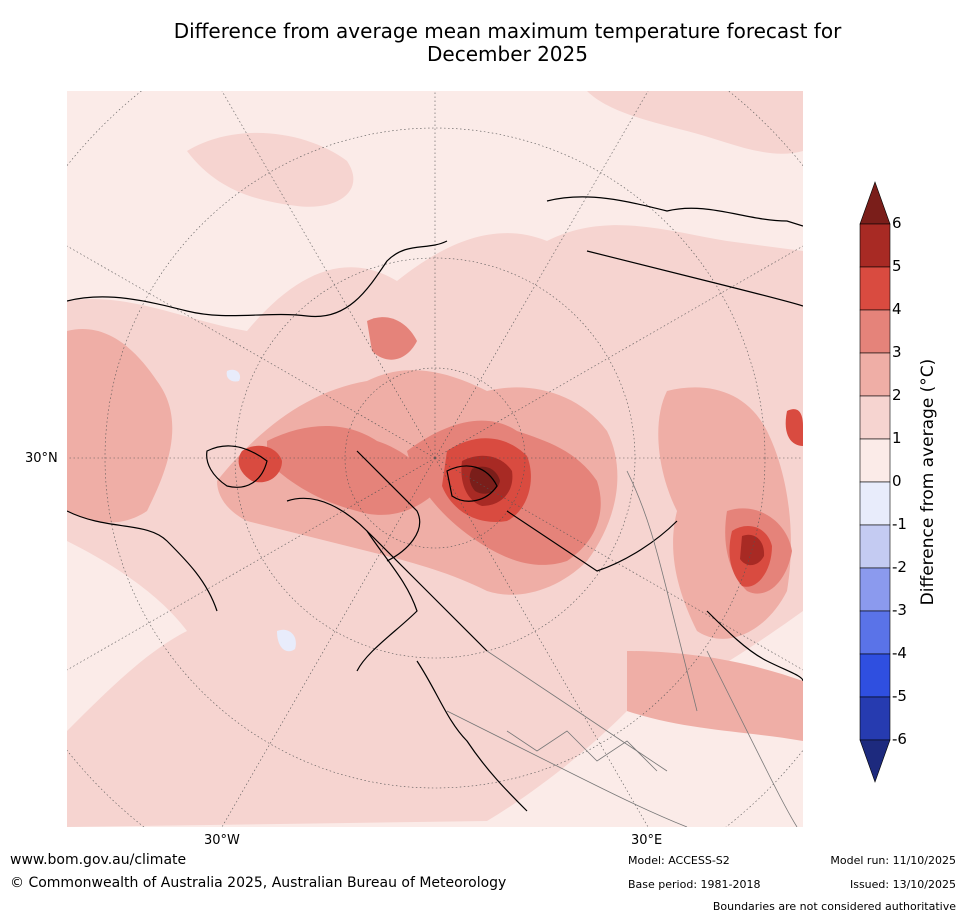 The width and height of the screenshot is (965, 919). Describe the element at coordinates (899, 653) in the screenshot. I see `colorbar-tick-label: -4` at that location.